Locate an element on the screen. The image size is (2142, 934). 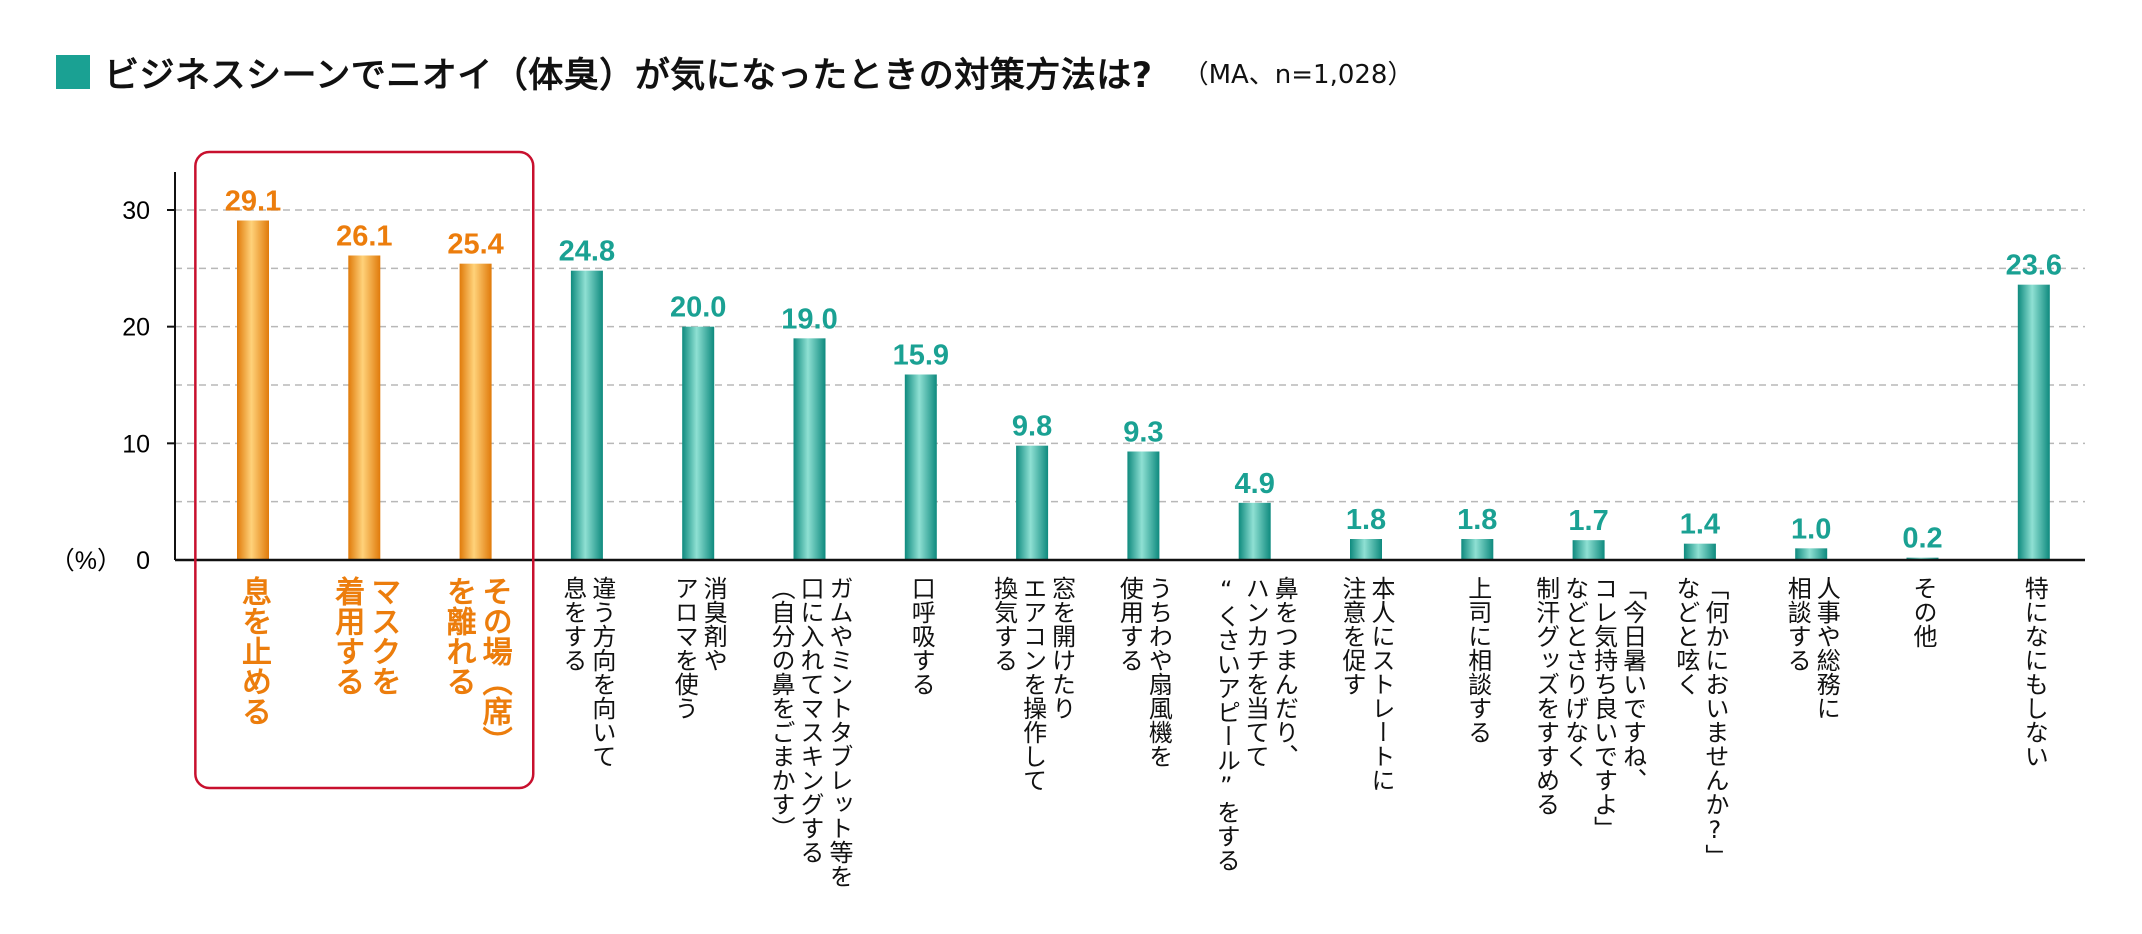
category-label: その場（席） を離れる is located at coordinates (476, 666).